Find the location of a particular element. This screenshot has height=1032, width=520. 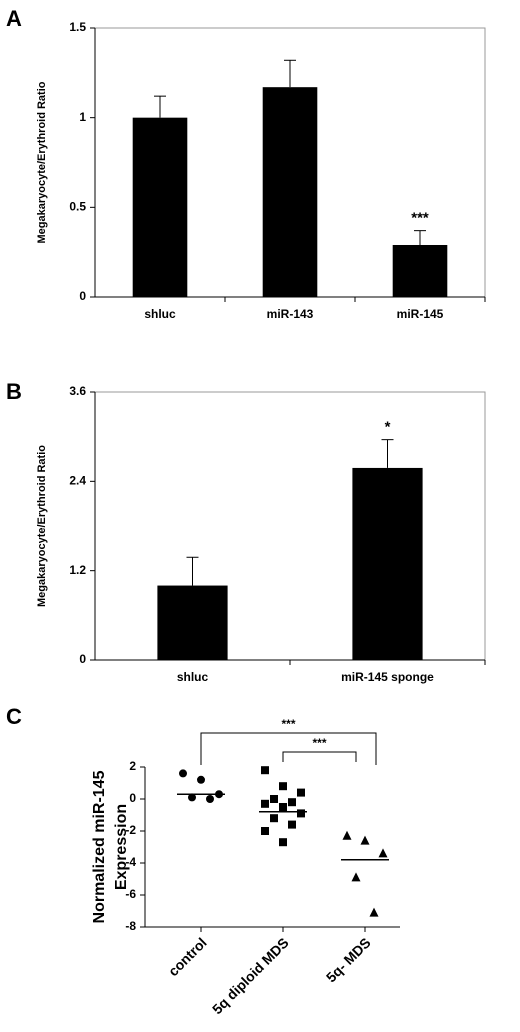

y-tick-label: -8 is located at coordinates (130, 926).